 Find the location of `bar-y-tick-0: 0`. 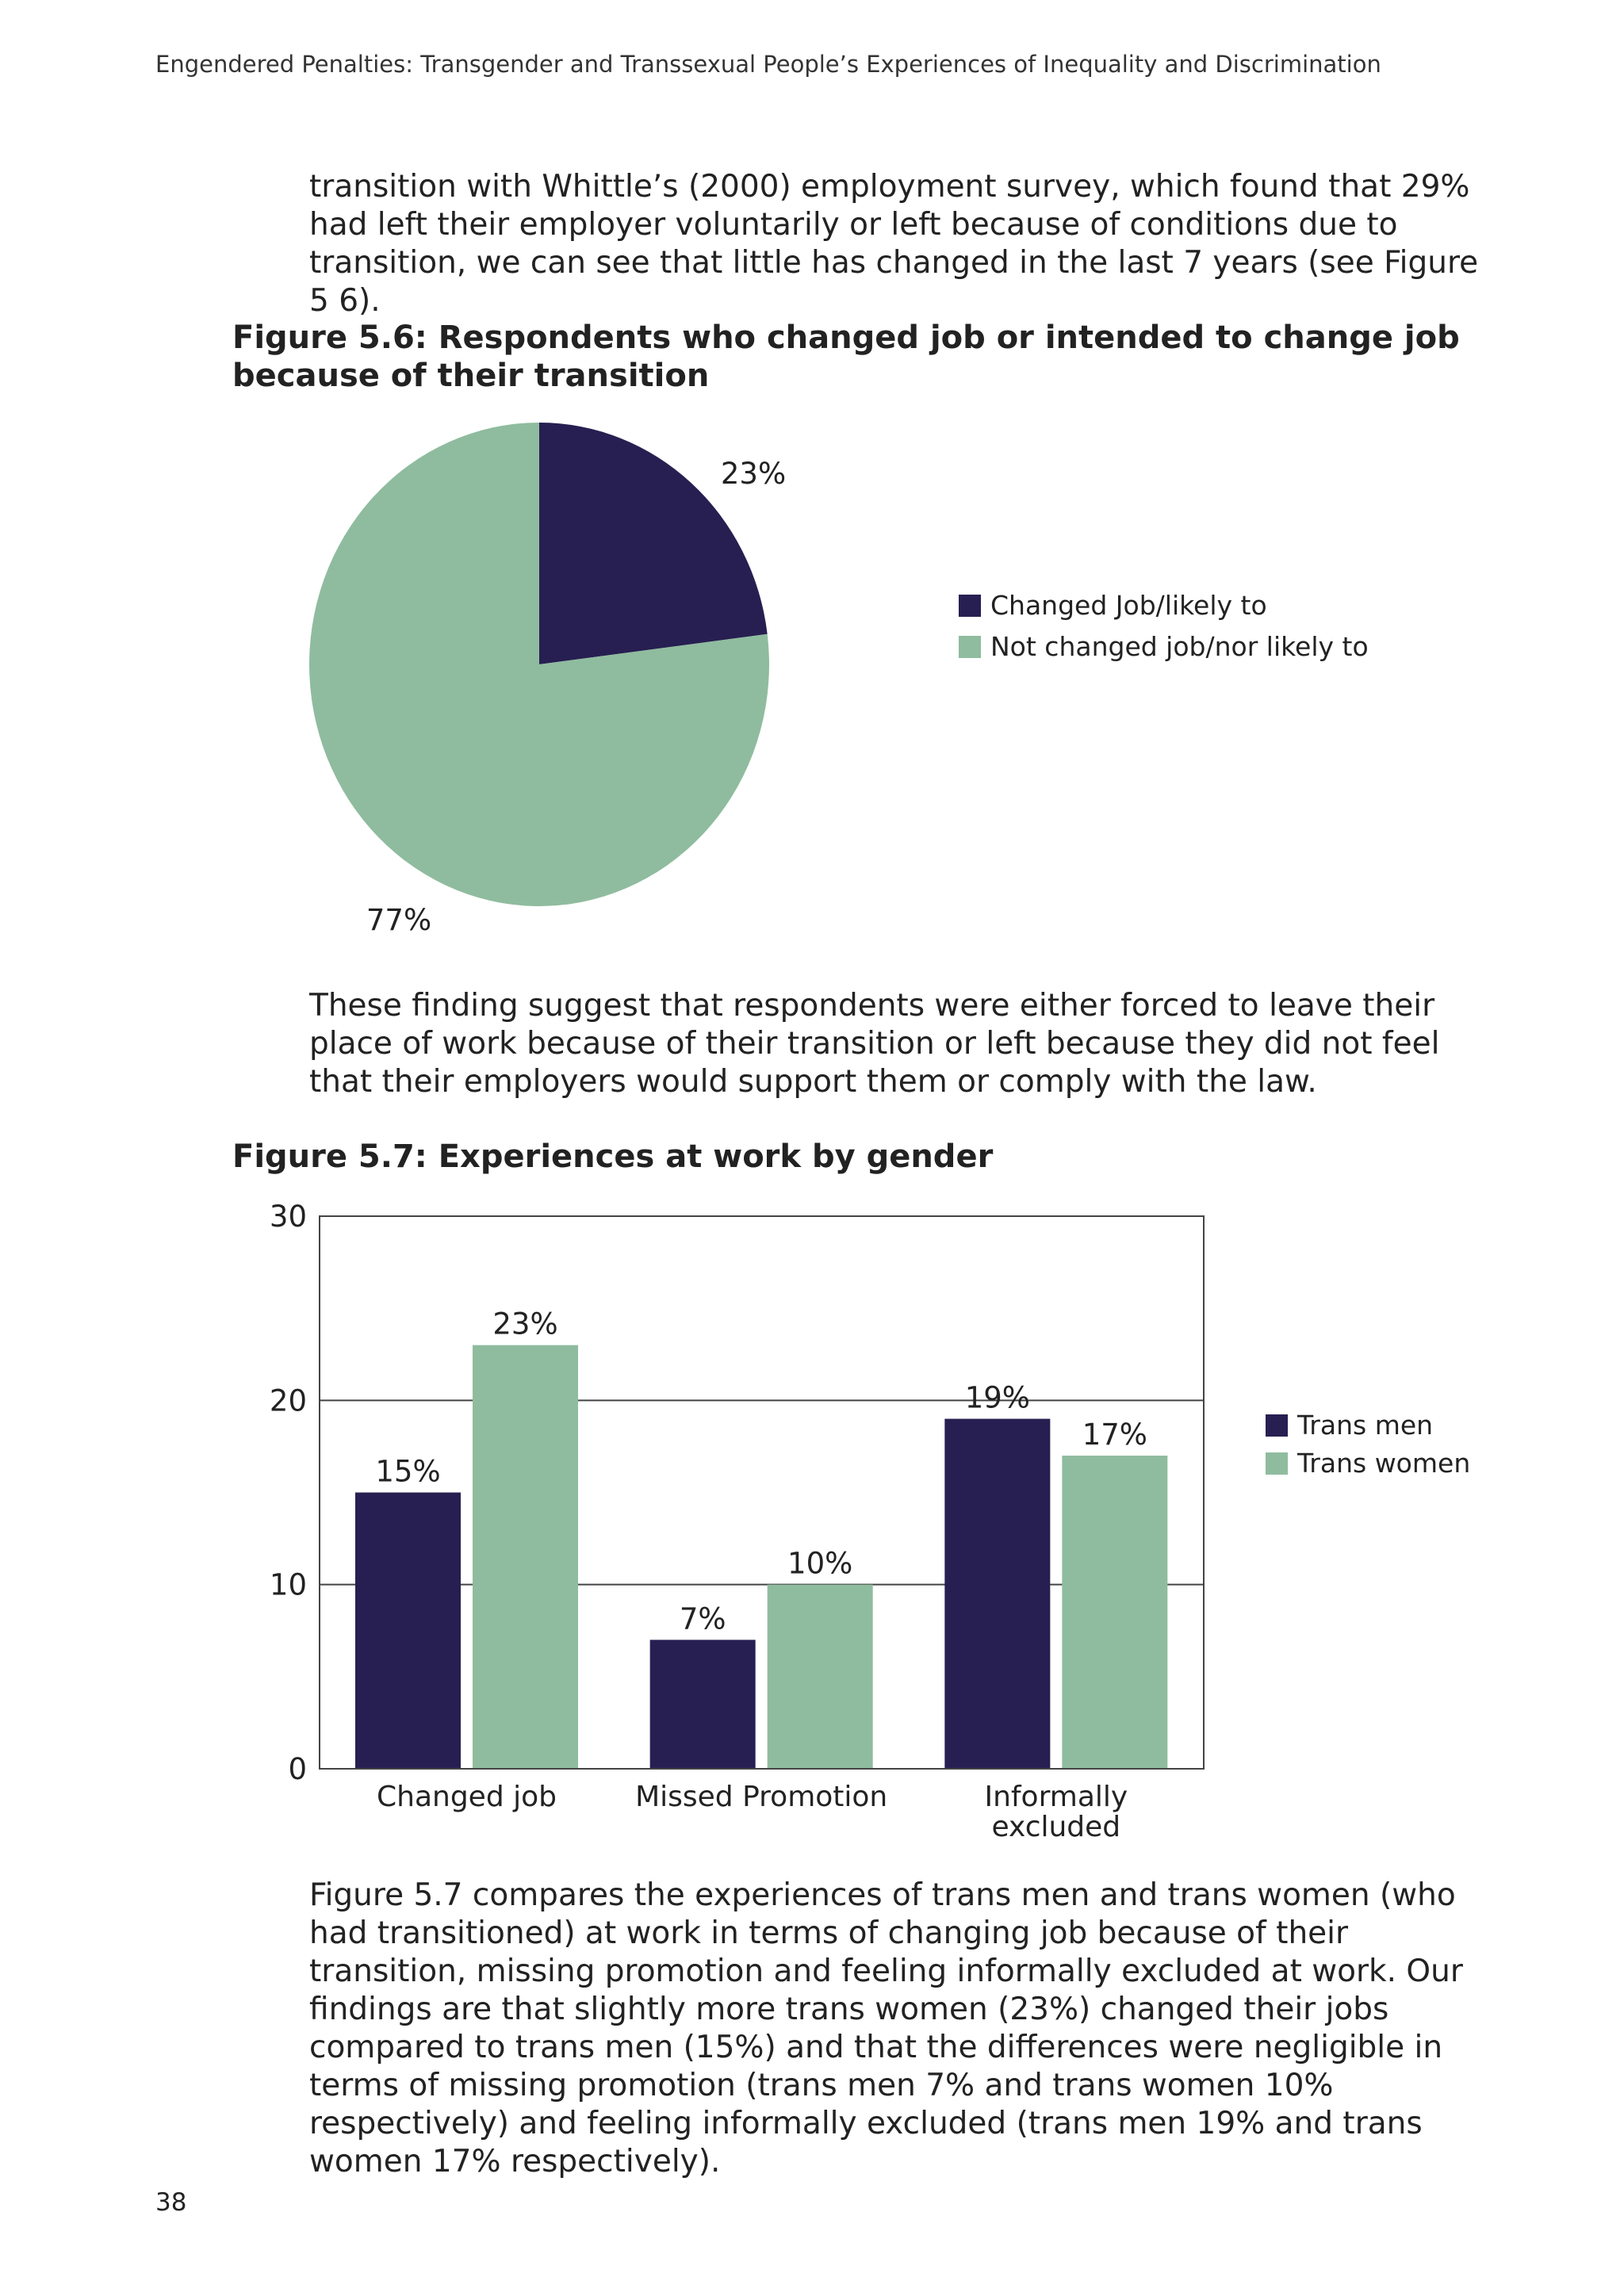

bar-y-tick-0: 0 is located at coordinates (297, 1769).